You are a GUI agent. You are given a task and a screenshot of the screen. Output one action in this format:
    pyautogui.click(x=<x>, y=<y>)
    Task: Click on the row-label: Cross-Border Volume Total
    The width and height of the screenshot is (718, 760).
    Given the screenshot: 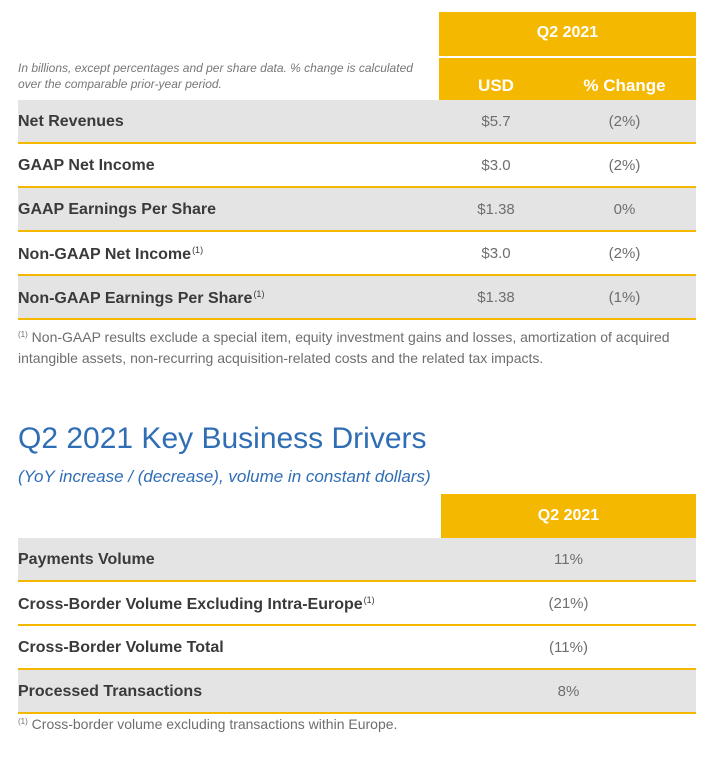 What is the action you would take?
    pyautogui.click(x=121, y=647)
    